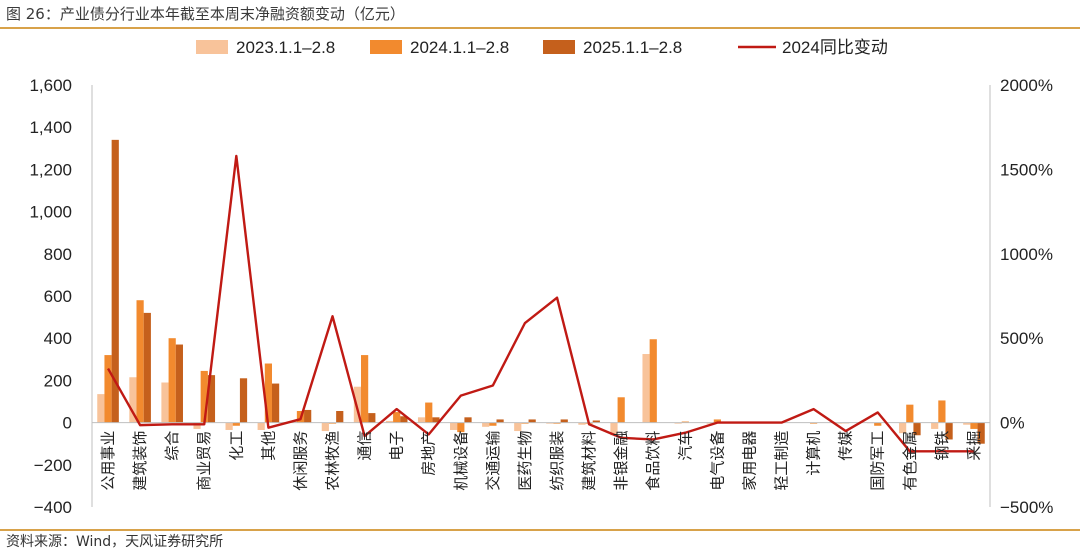 Image resolution: width=1080 pixels, height=551 pixels. Describe the element at coordinates (942, 446) in the screenshot. I see `category-label: 钢铁` at that location.